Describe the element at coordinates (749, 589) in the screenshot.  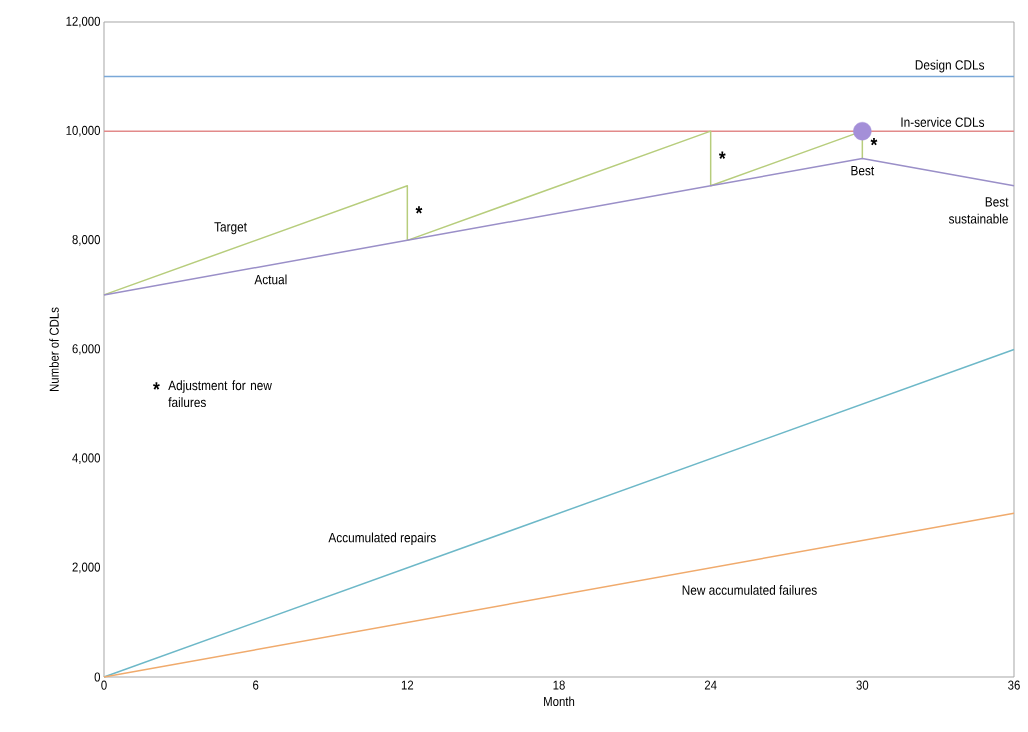
I see `series-label: New accumulated failures` at that location.